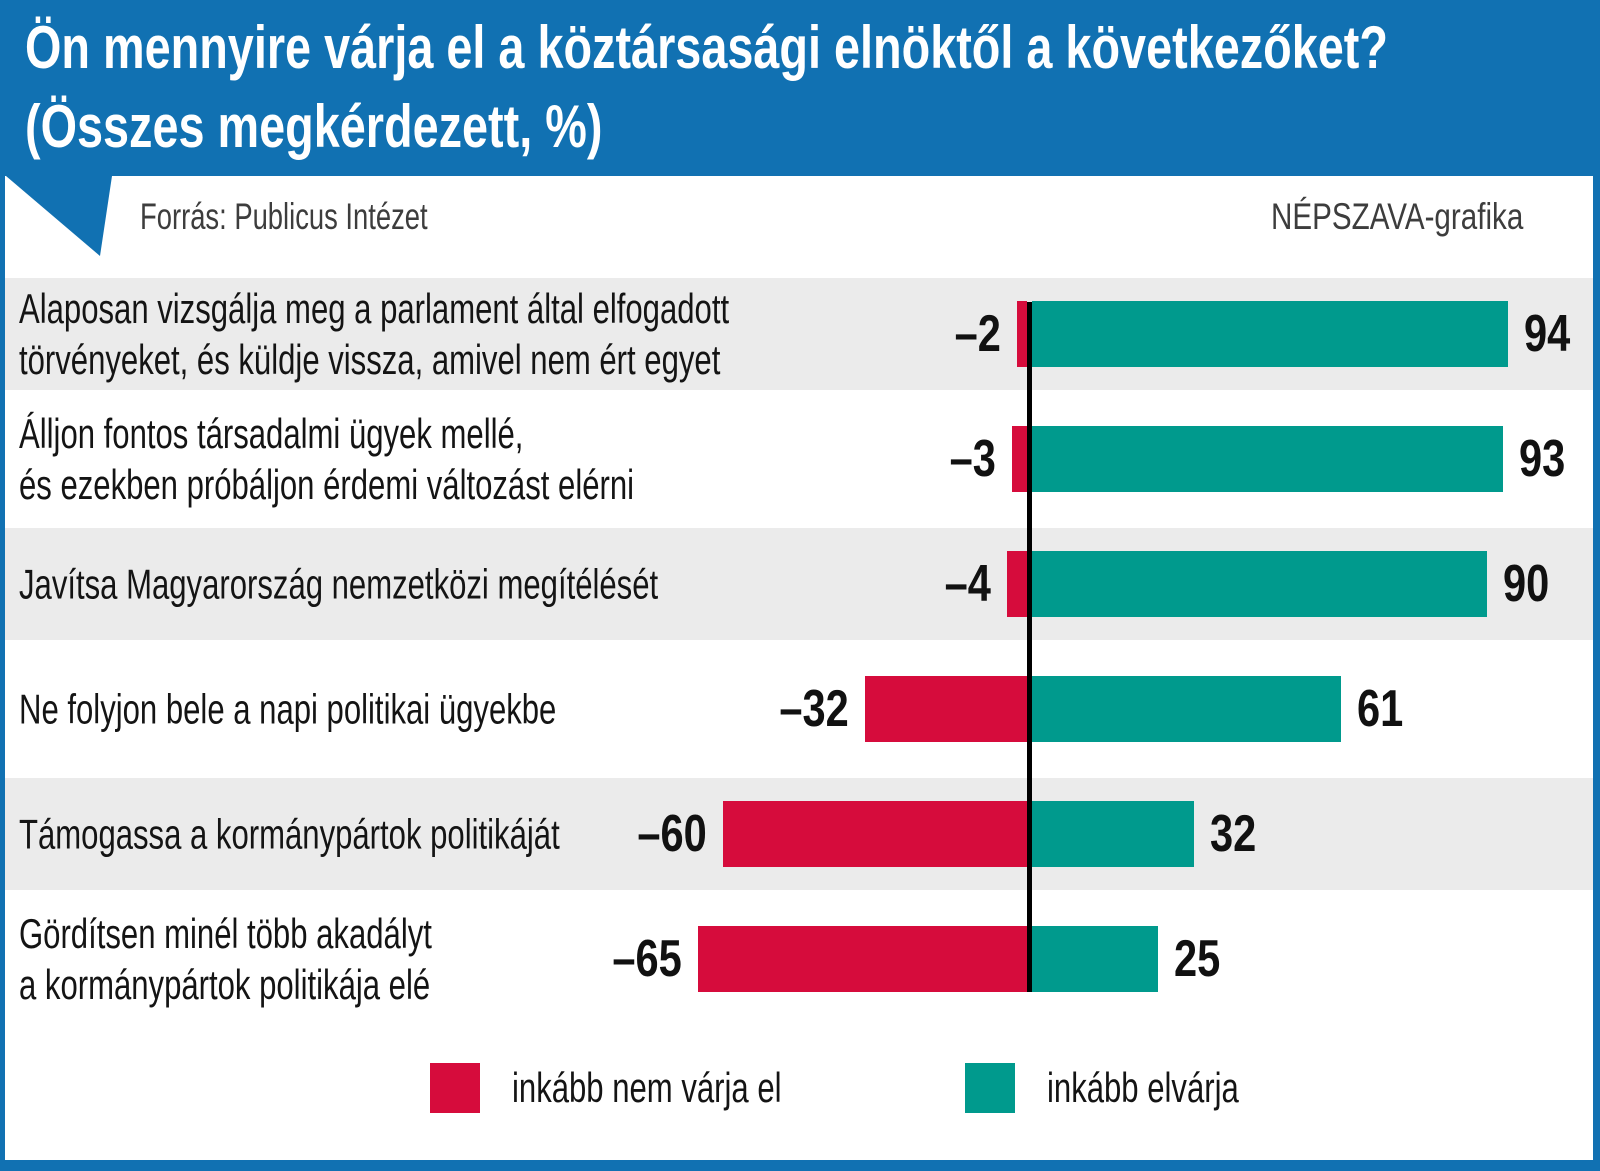 This screenshot has height=1171, width=1600. I want to click on value-label-positive: 90, so click(1526, 584).